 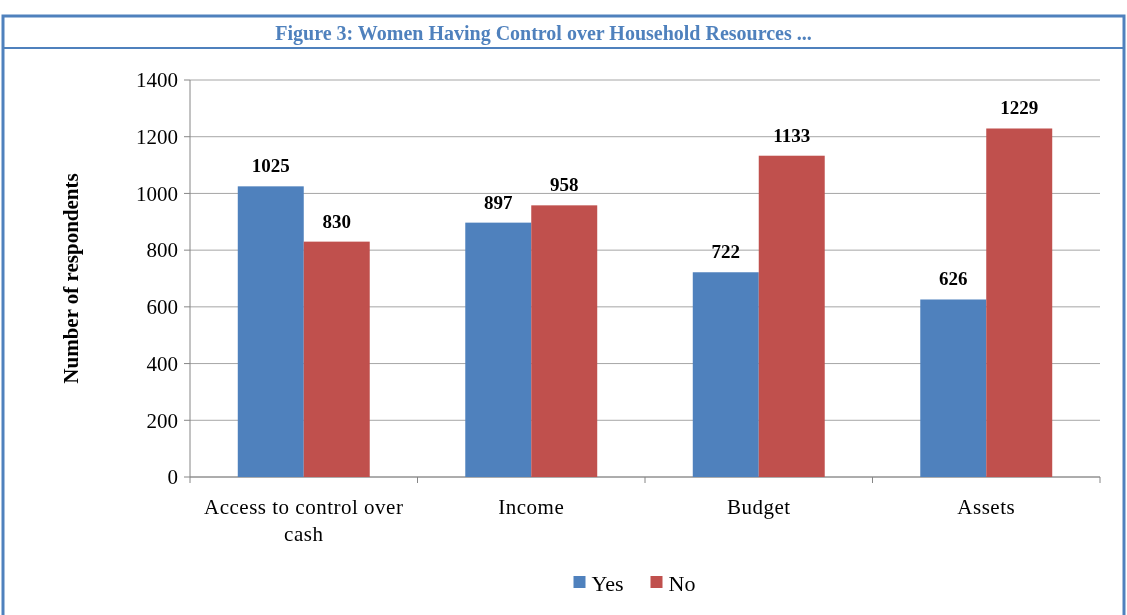 I want to click on data-label: 897, so click(x=499, y=202).